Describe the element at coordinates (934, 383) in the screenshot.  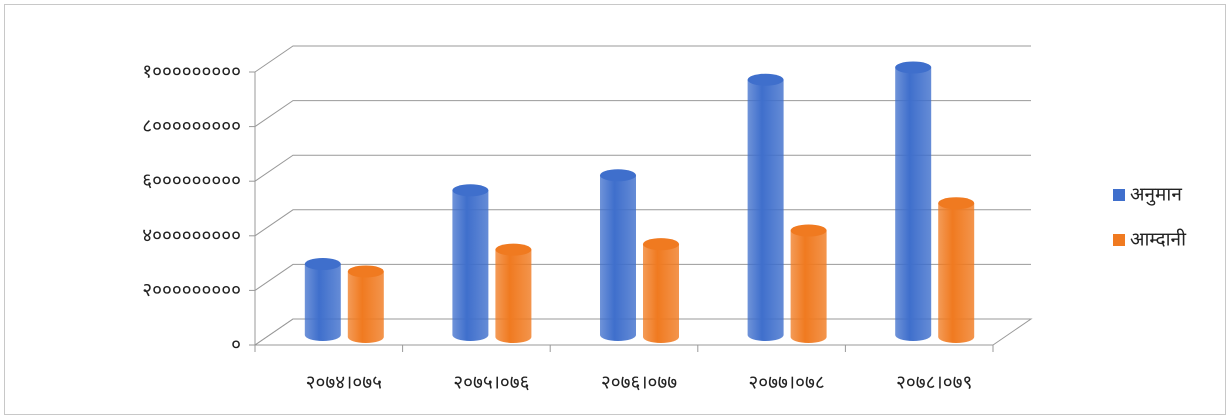
I see `x-tick-label: २०७८।०७९` at that location.